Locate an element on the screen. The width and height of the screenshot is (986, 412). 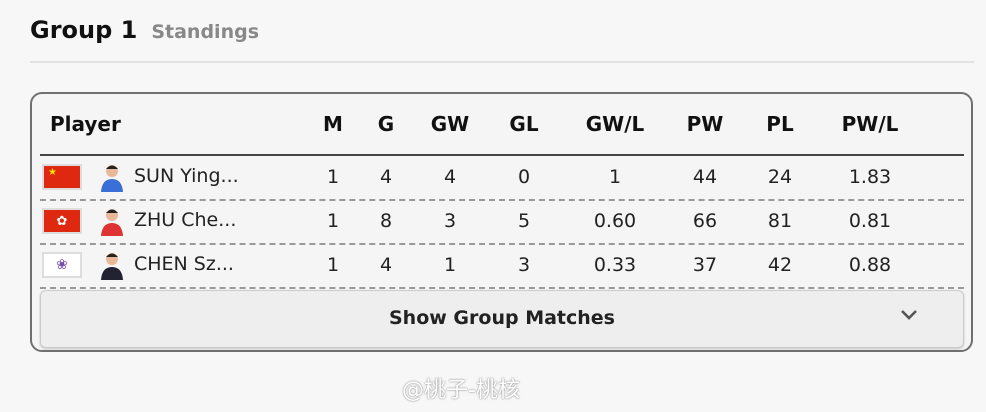
col-m: M is located at coordinates (333, 124).